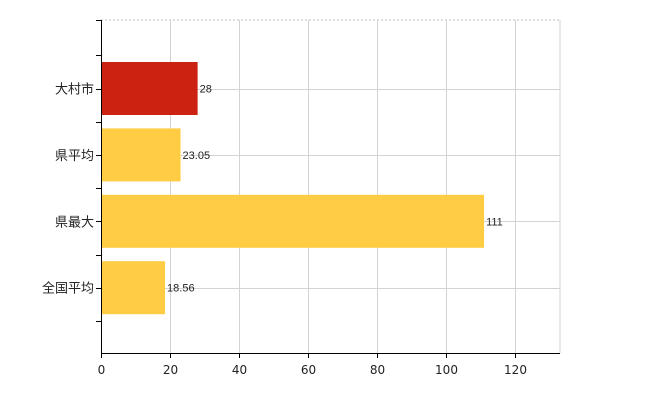 The height and width of the screenshot is (400, 650). What do you see at coordinates (239, 370) in the screenshot?
I see `x-tick-label: 40` at bounding box center [239, 370].